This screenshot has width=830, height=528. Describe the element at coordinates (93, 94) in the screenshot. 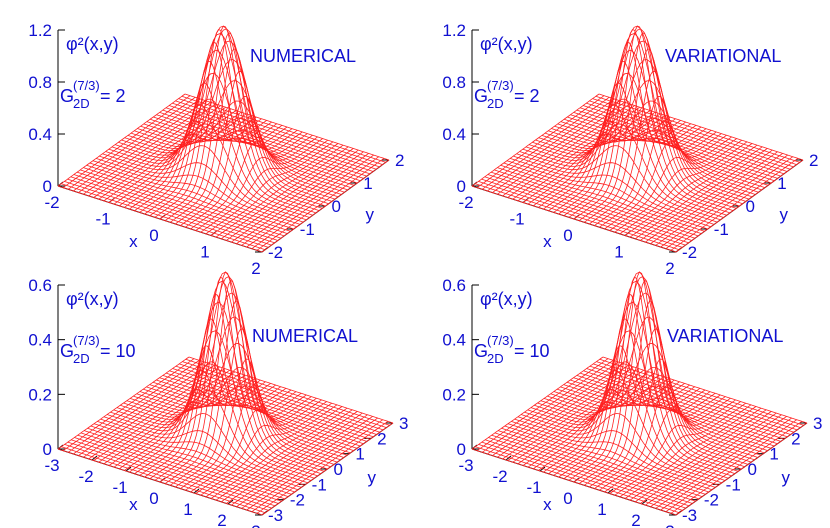

I see `parameter-label: G(7/3) 2D = 2` at that location.